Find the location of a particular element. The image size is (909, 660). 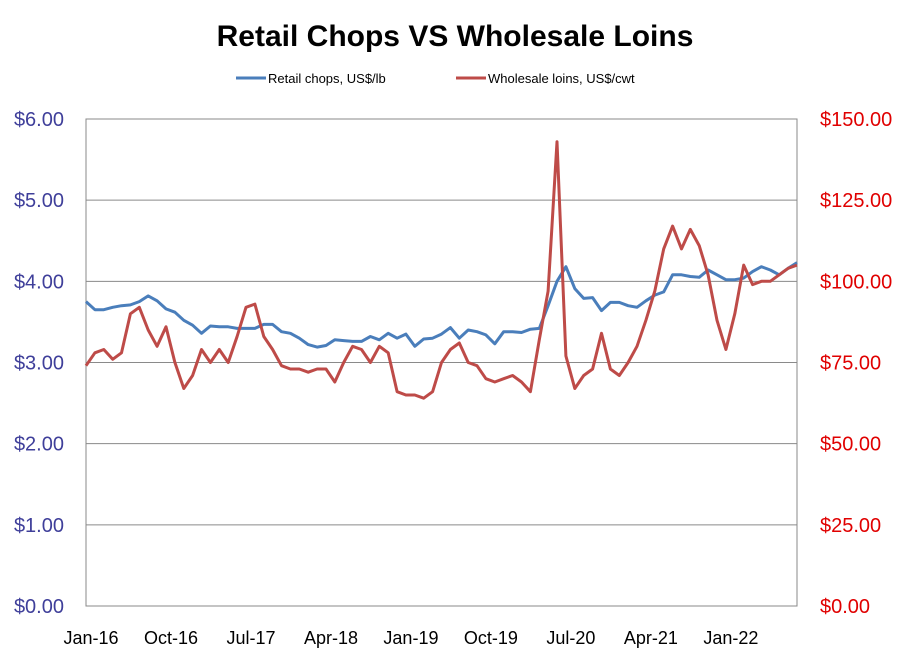

right-tick-label: $75.00 is located at coordinates (850, 364).